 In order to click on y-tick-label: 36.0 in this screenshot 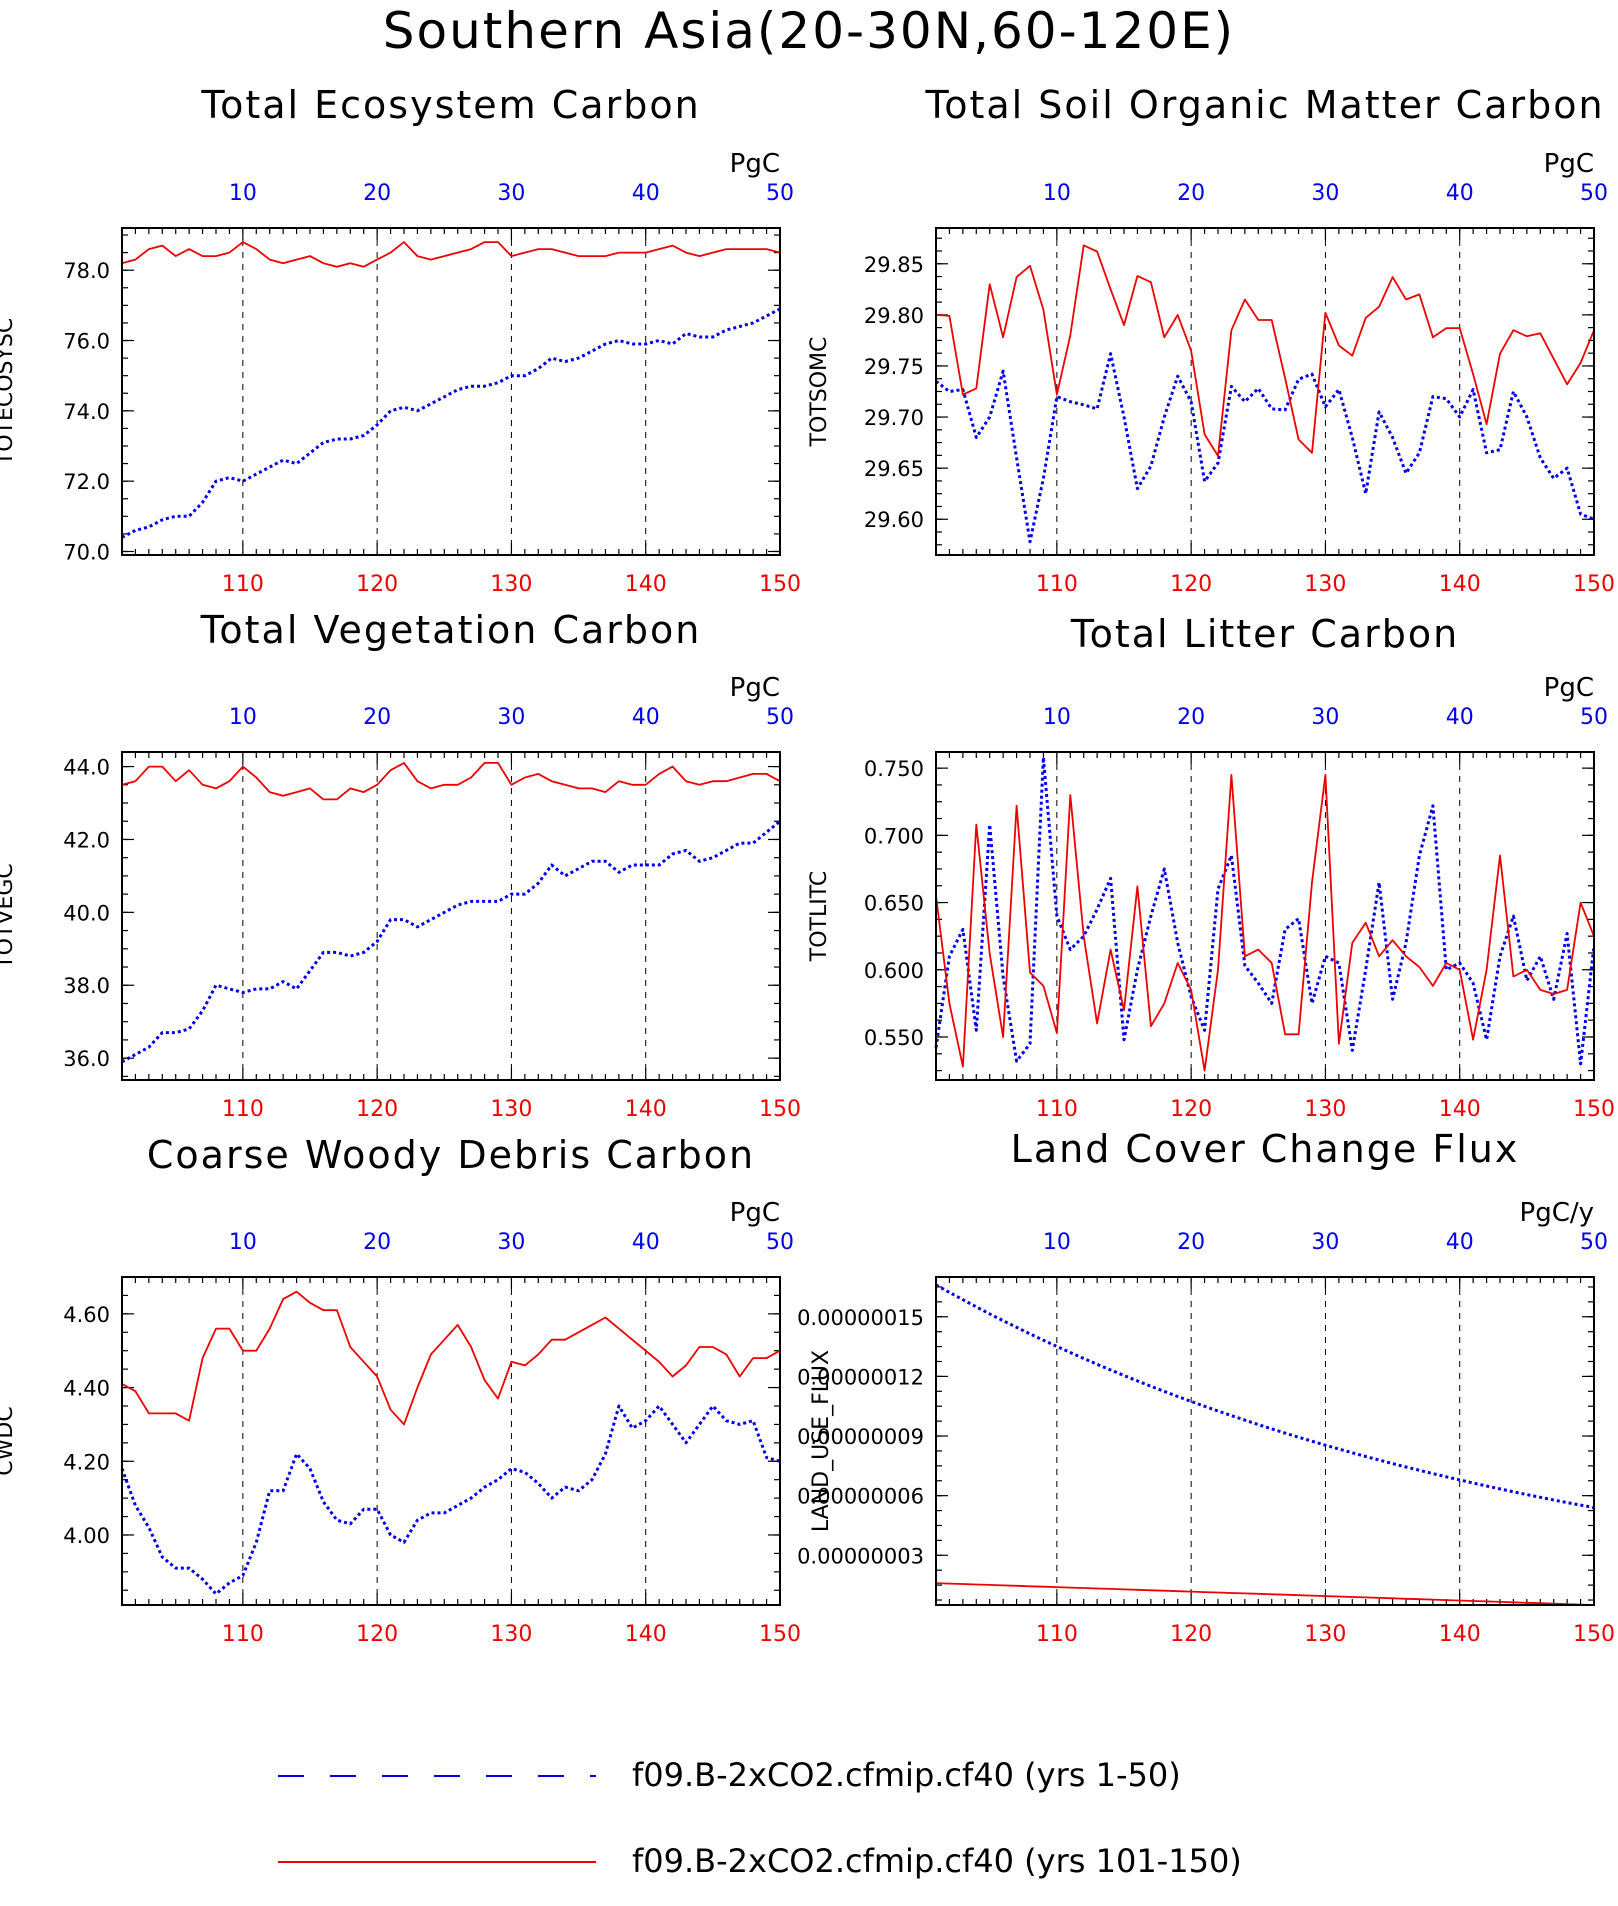, I will do `click(86, 1059)`.